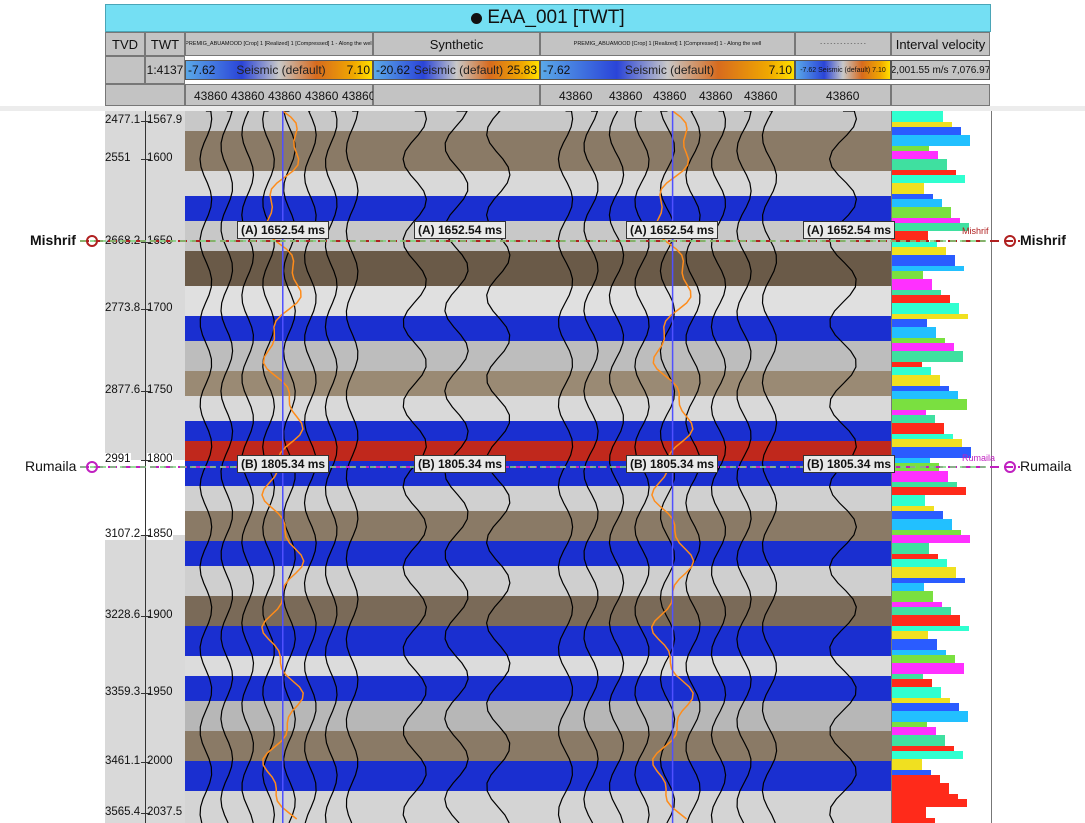  What do you see at coordinates (521, 70) in the screenshot?
I see `synthetic-cbar-max: 25.83` at bounding box center [521, 70].